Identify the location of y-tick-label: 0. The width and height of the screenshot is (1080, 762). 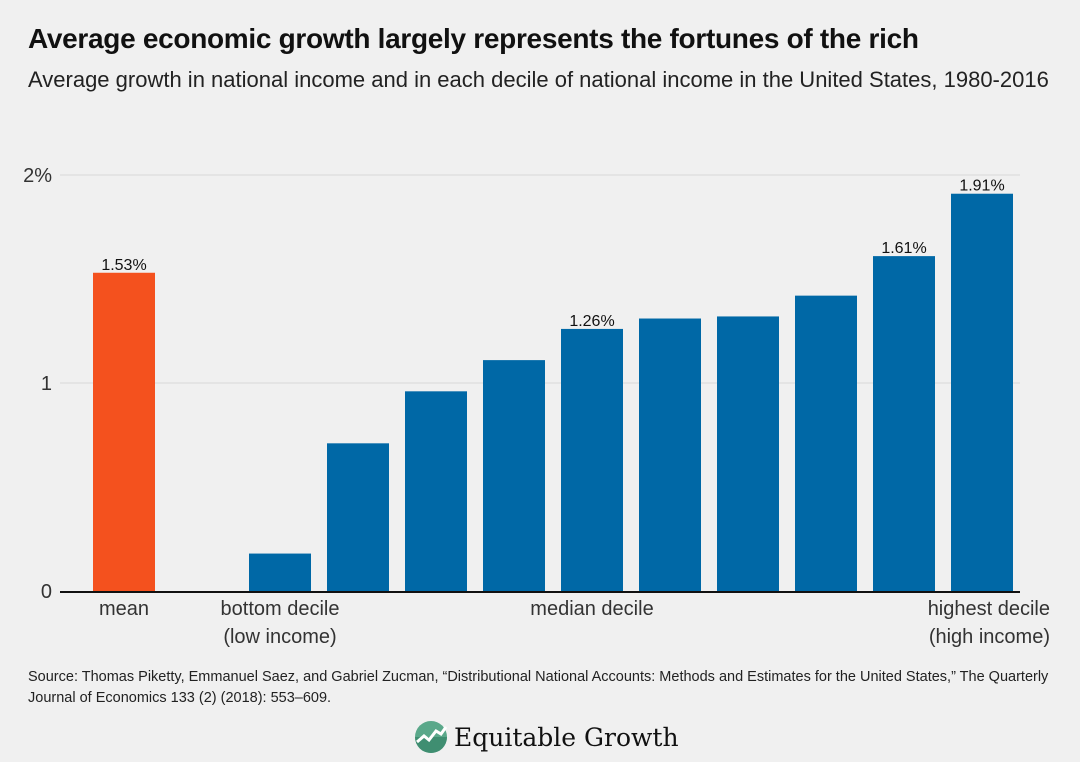
(46, 592).